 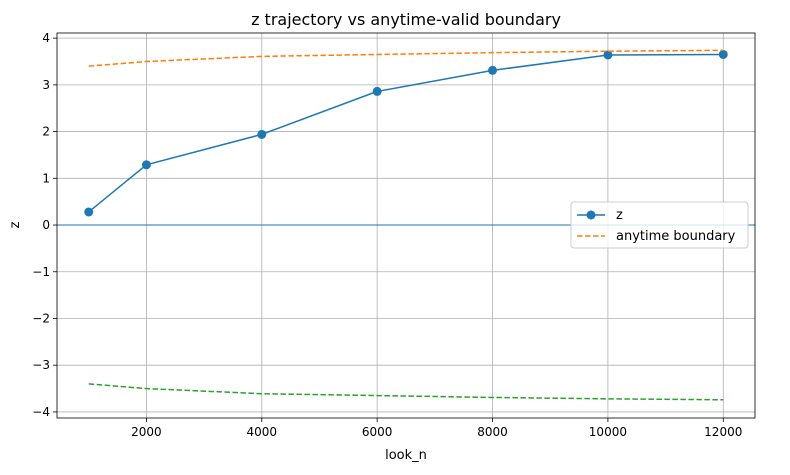 I want to click on y-tick-label: −4, so click(x=41, y=412).